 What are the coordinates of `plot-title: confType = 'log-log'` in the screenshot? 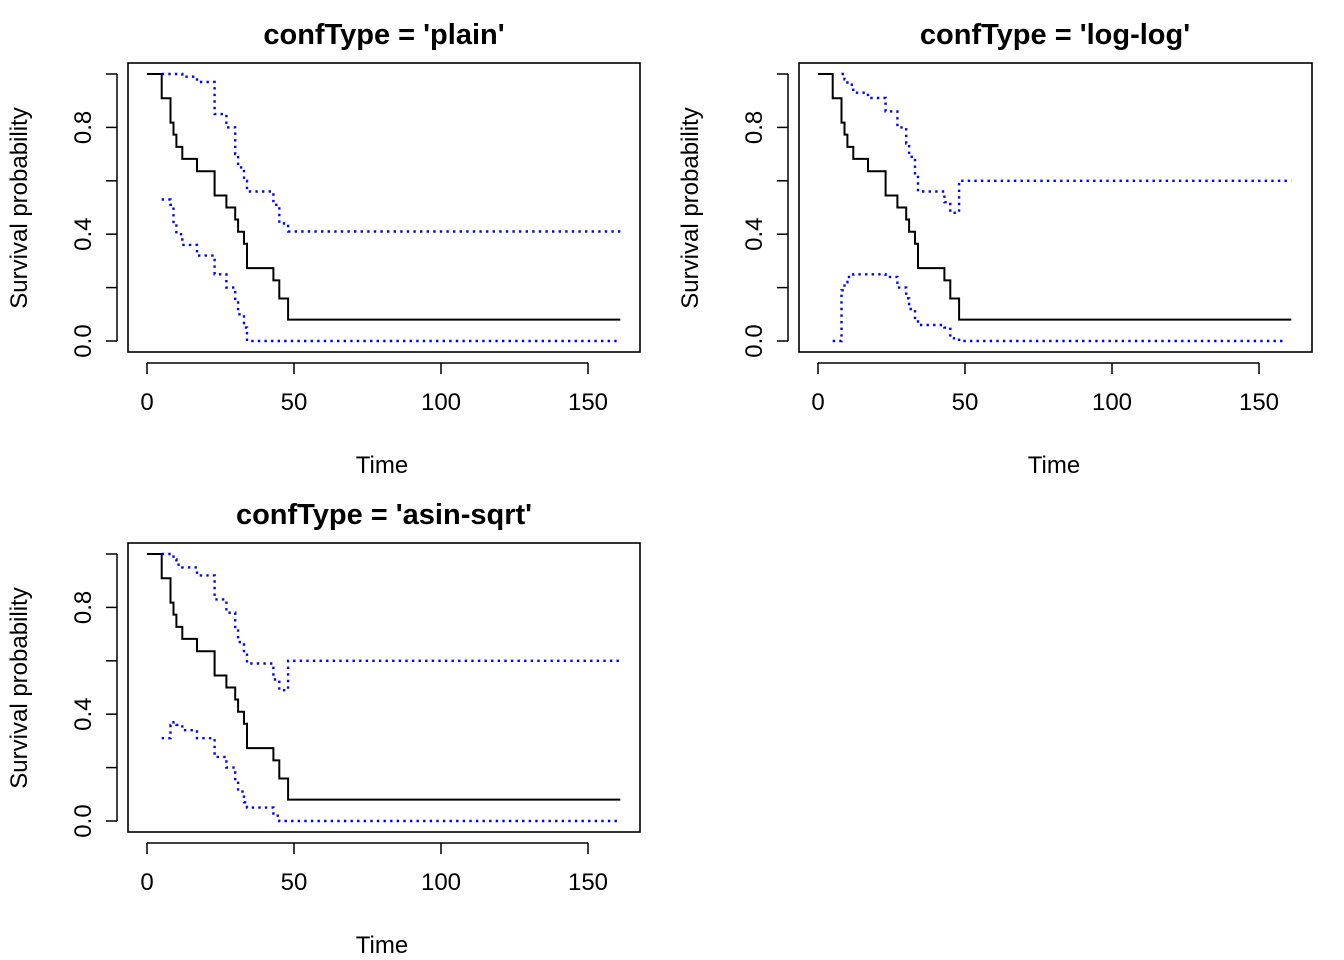 It's located at (1055, 35).